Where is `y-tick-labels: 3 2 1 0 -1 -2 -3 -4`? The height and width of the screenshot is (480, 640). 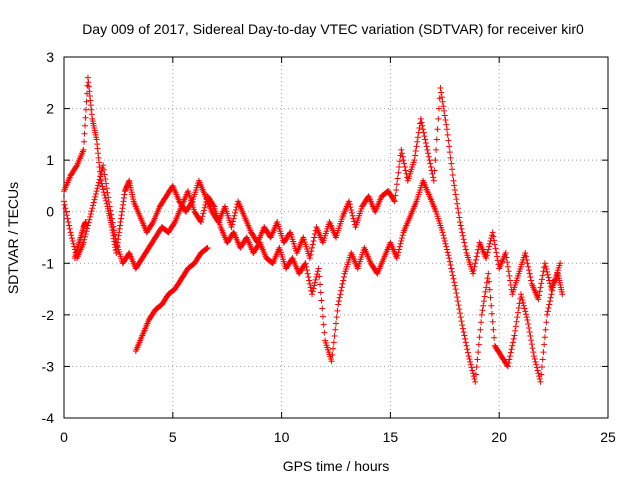
y-tick-labels: 3 2 1 0 -1 -2 -3 -4 is located at coordinates (48, 237).